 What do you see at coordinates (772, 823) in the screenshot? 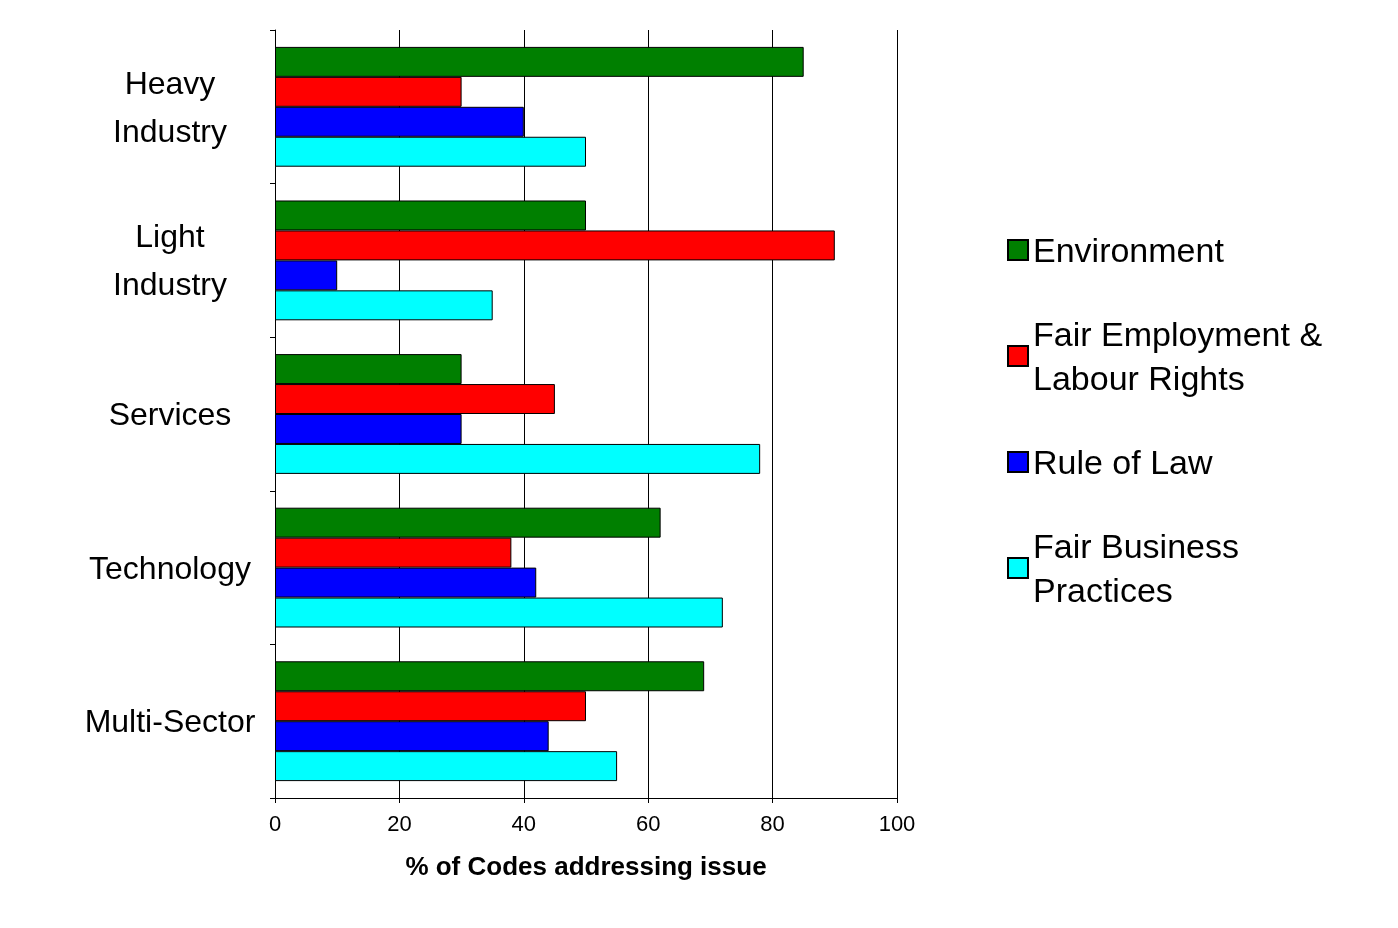
I see `x-tick-label: 80` at bounding box center [772, 823].